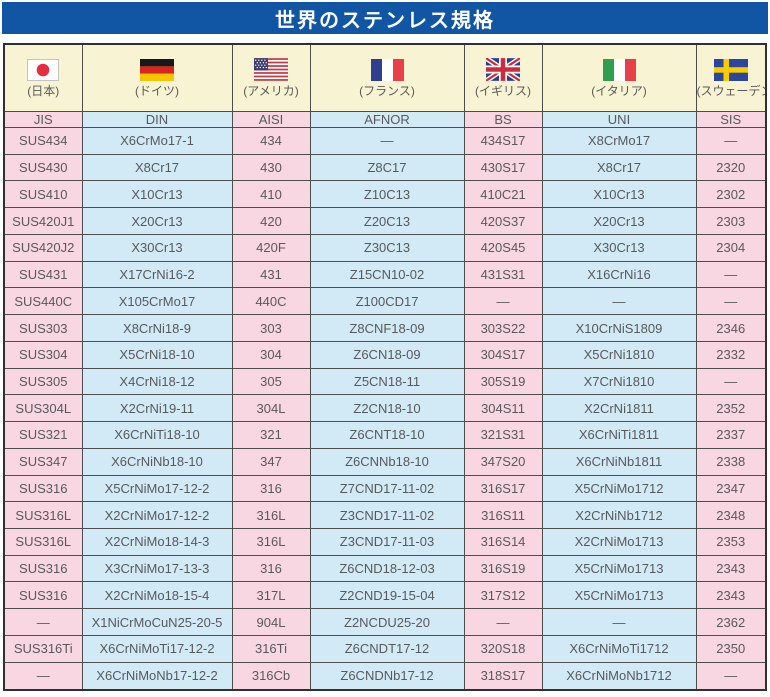  What do you see at coordinates (385, 194) in the screenshot?
I see `table-row: SUS410 X10Cr13 410 Z10C13 410C21 X10Cr13 2302` at bounding box center [385, 194].